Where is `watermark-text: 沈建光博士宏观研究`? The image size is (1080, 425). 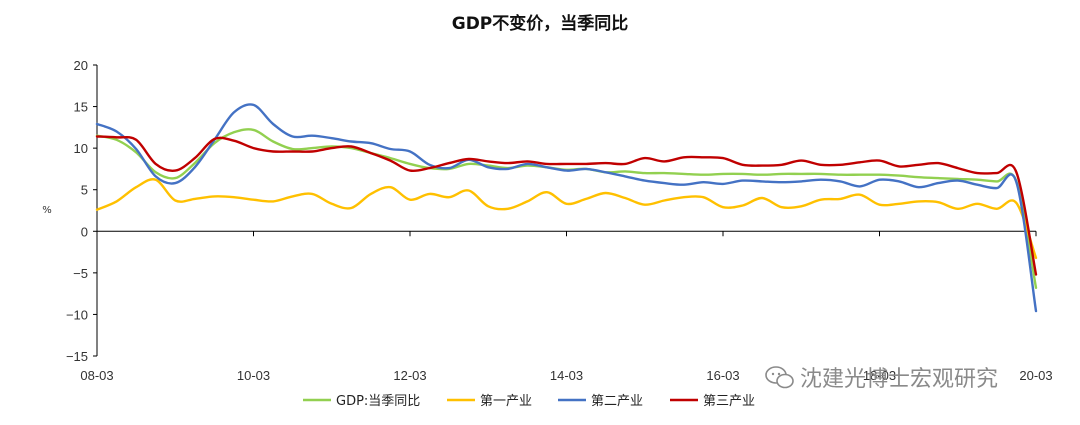 watermark-text: 沈建光博士宏观研究 is located at coordinates (899, 379).